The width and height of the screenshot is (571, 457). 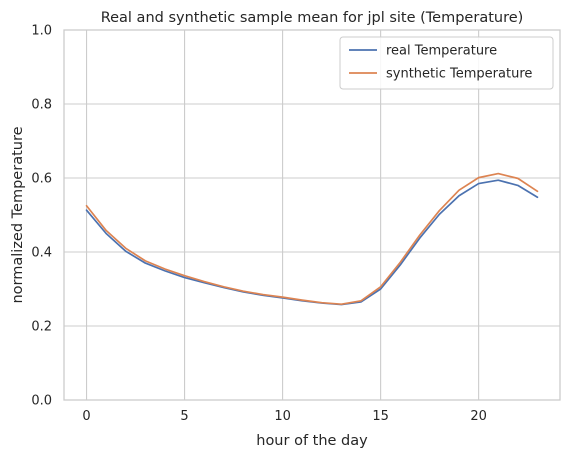 What do you see at coordinates (41, 31) in the screenshot?
I see `y-tick-label: 1.0` at bounding box center [41, 31].